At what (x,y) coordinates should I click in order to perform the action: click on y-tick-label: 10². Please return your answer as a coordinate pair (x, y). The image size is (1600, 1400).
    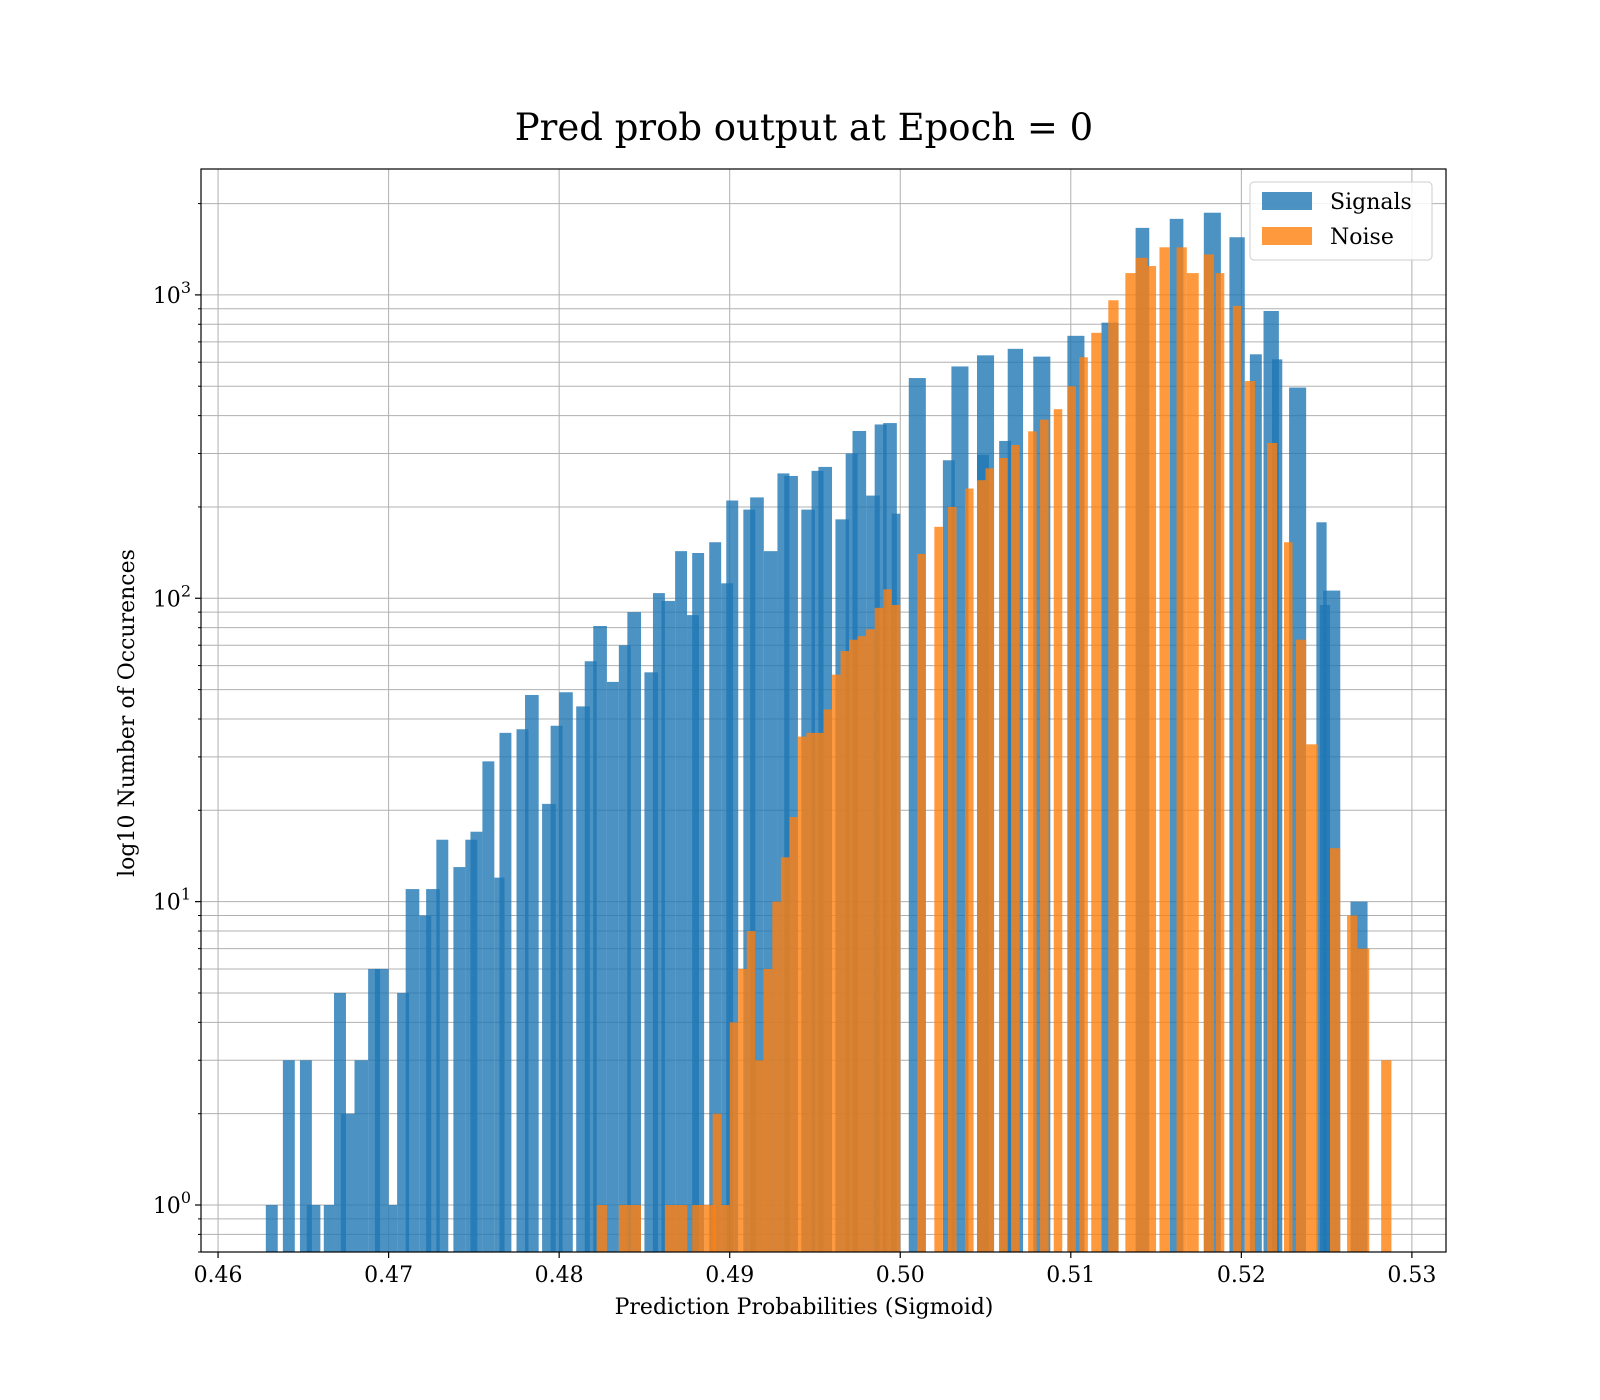
    Looking at the image, I should click on (172, 596).